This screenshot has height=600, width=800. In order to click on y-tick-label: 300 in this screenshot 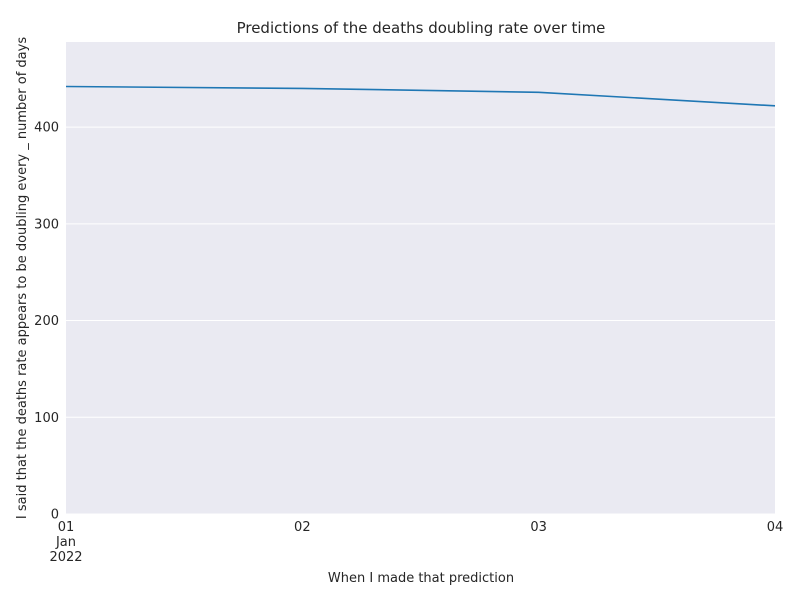, I will do `click(46, 224)`.